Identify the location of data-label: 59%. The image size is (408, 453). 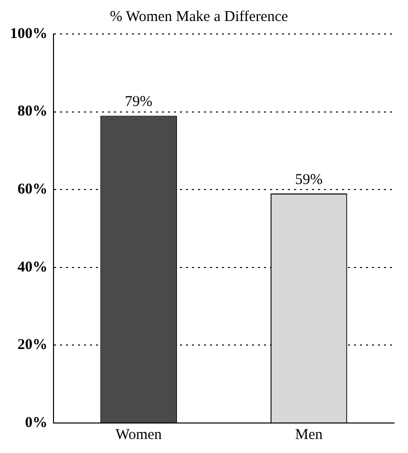
(309, 180).